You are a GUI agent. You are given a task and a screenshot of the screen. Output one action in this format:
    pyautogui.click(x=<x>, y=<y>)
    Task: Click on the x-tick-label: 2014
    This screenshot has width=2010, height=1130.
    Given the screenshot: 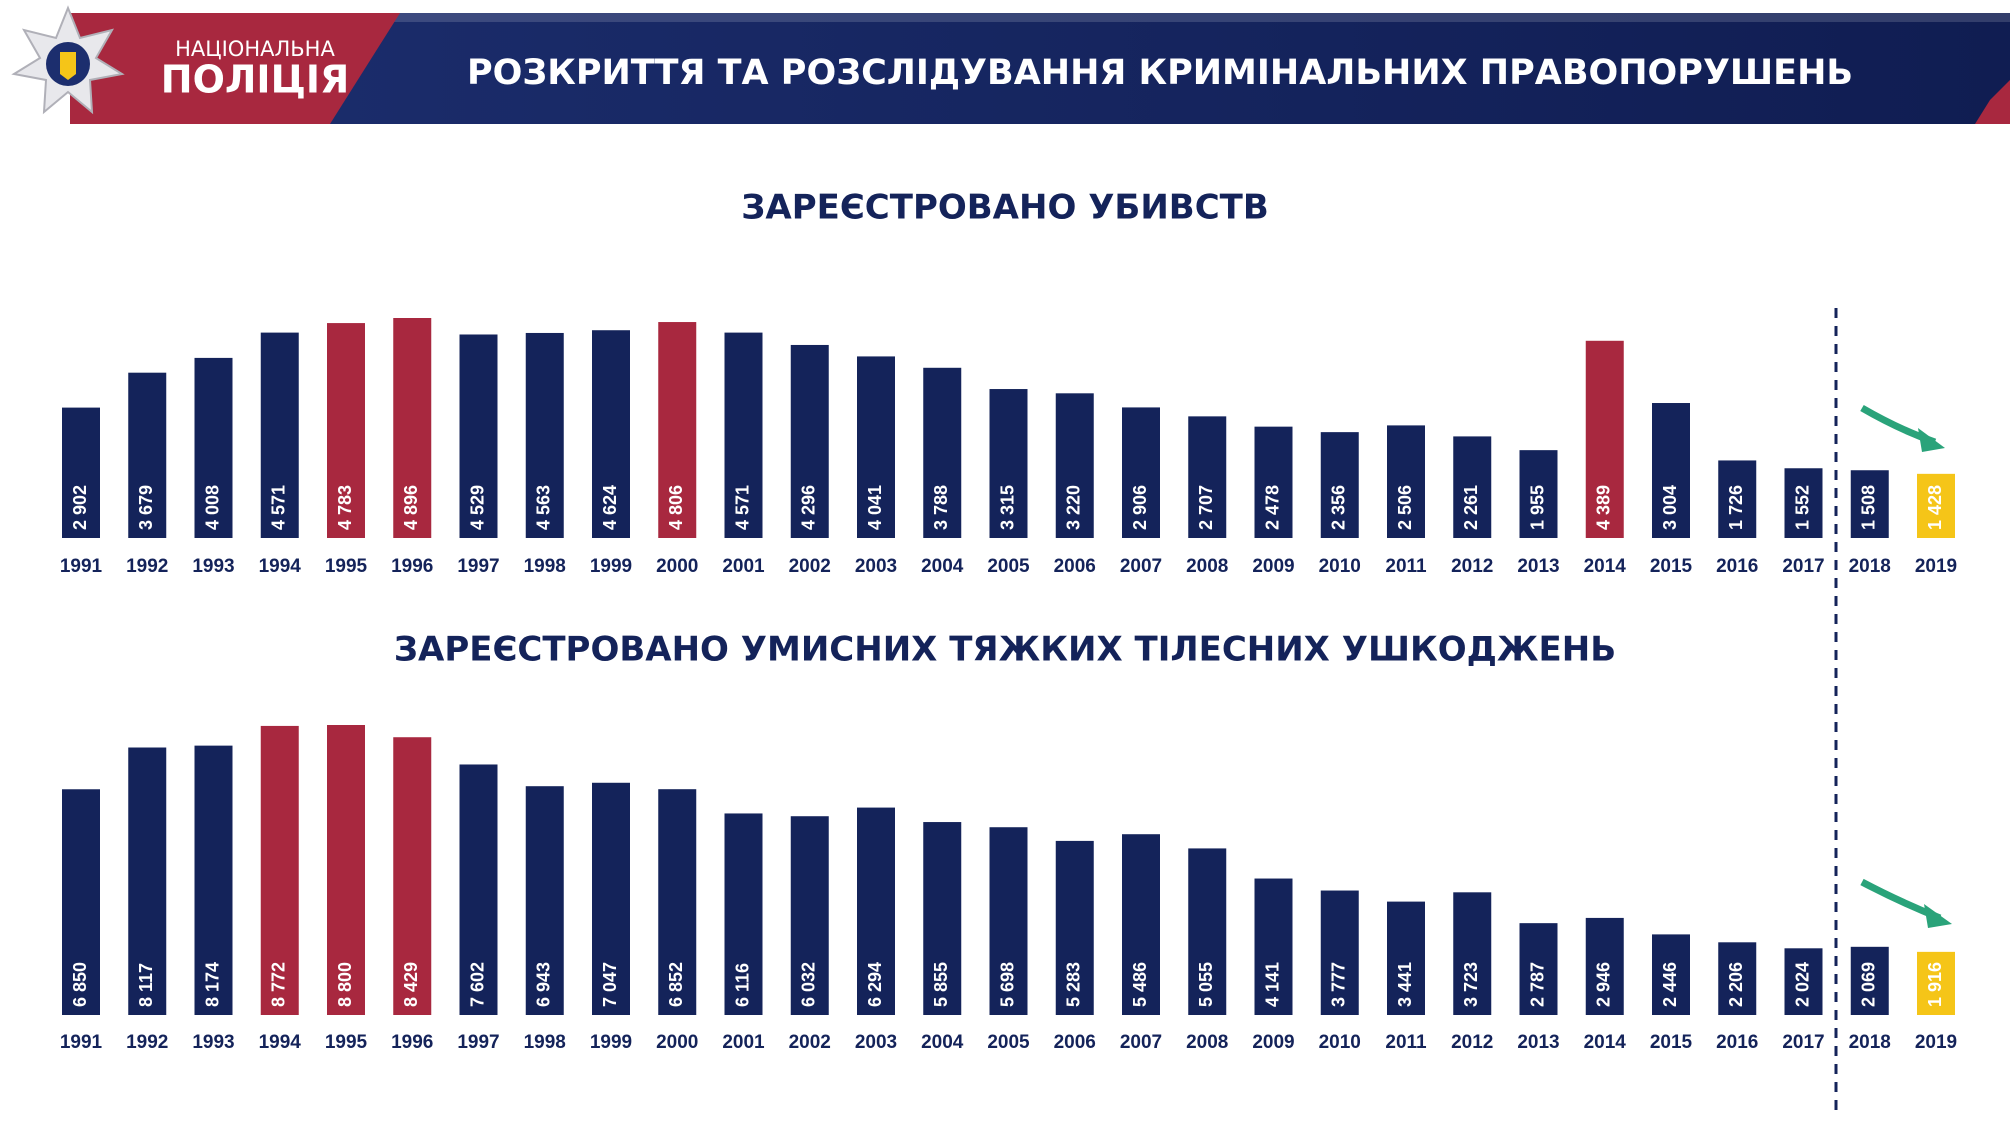 What is the action you would take?
    pyautogui.click(x=1605, y=566)
    